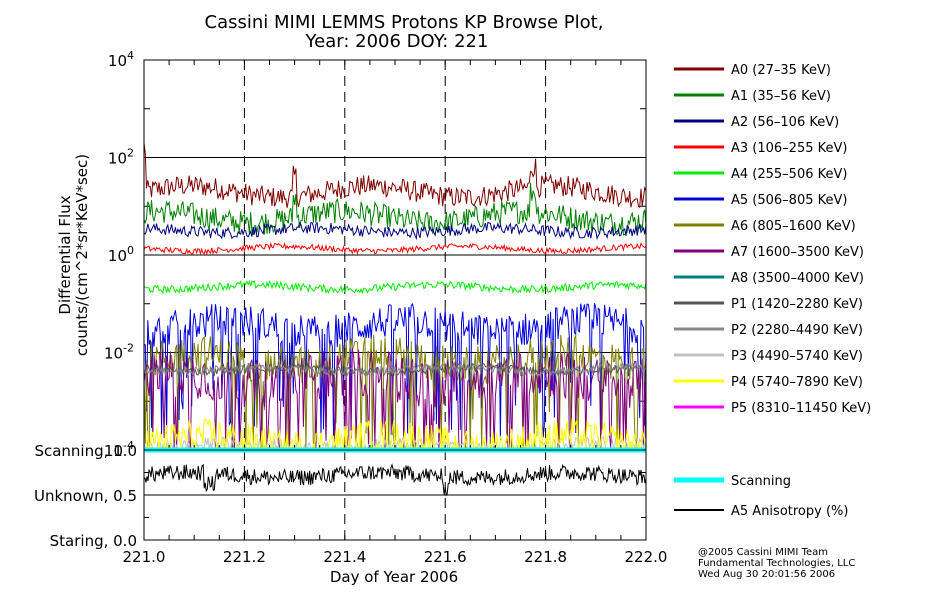 The image size is (950, 600). I want to click on x-tick-label: 221.6, so click(445, 557).